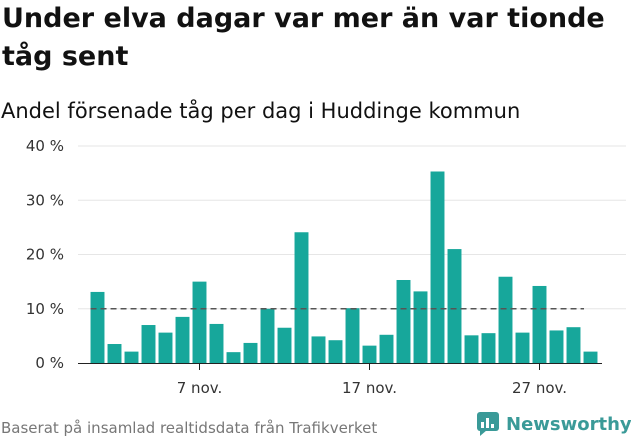  What do you see at coordinates (199, 388) in the screenshot?
I see `x-tick-label: 7 nov.` at bounding box center [199, 388].